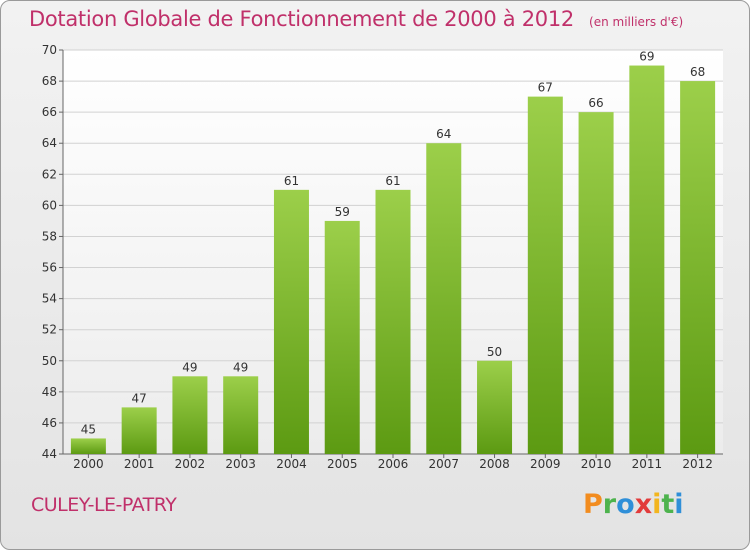 This screenshot has width=750, height=550. I want to click on data-label: 66, so click(595, 103).